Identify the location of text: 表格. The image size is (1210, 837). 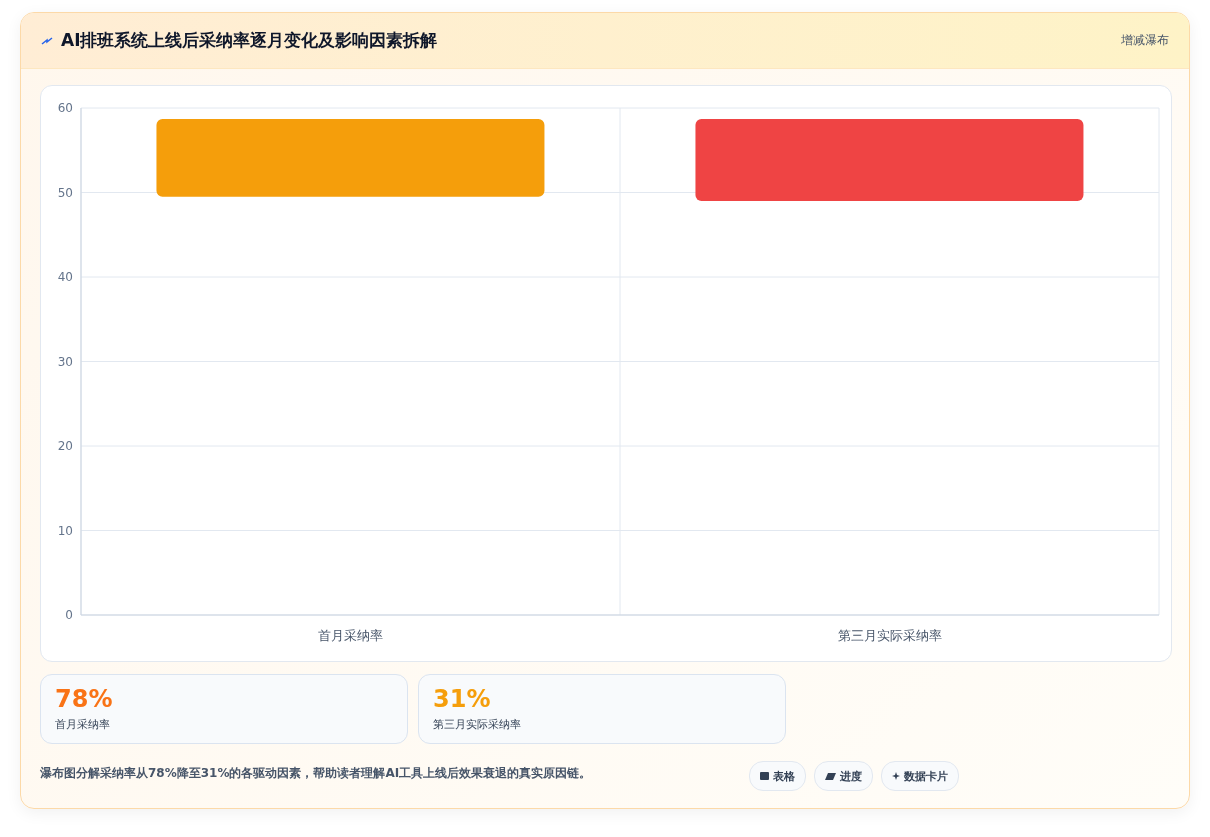
(784, 776).